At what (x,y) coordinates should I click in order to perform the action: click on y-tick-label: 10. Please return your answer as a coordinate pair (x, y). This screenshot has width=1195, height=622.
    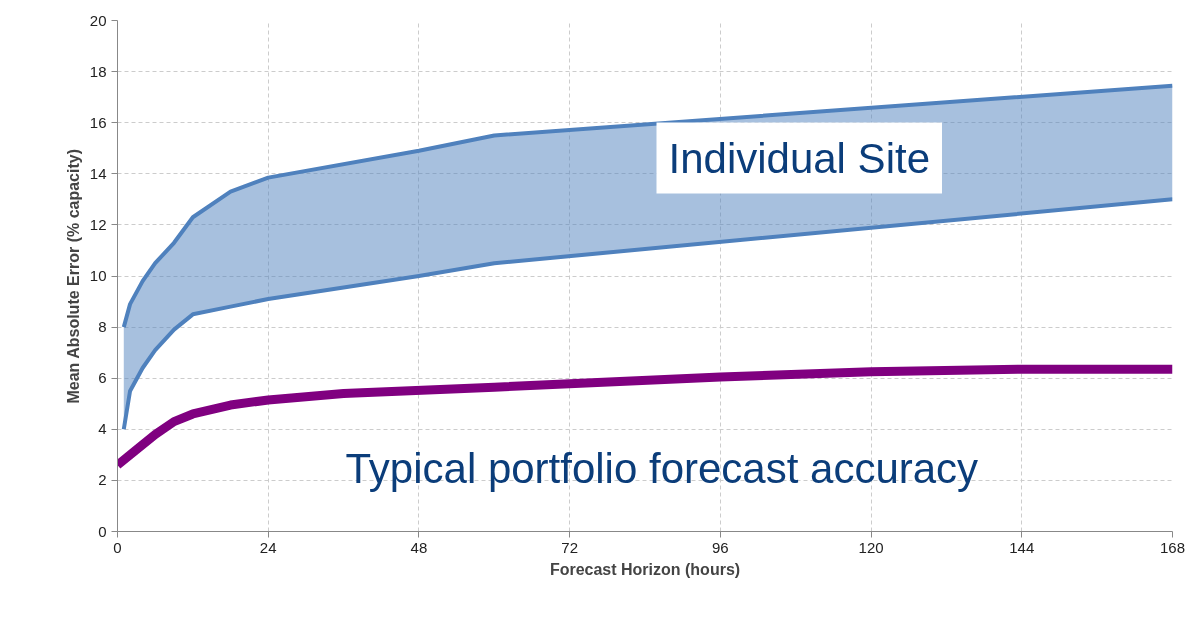
    Looking at the image, I should click on (98, 275).